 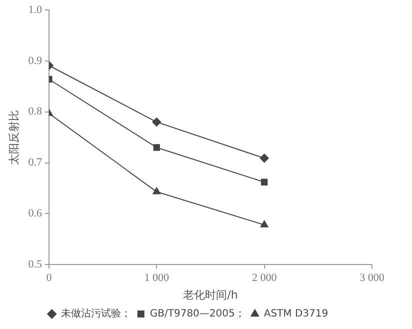 I want to click on y-tick-label: 0.6, so click(x=35, y=214).